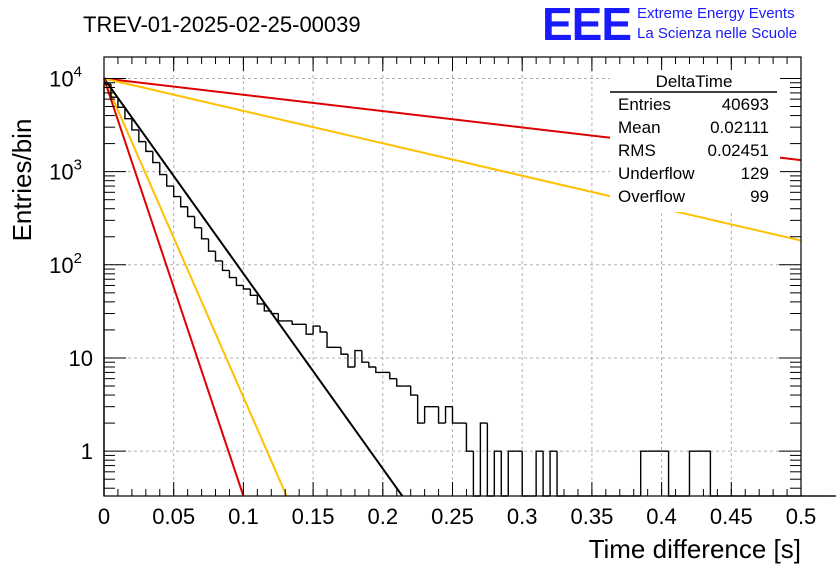 This screenshot has height=572, width=836. I want to click on x-axis-label: Time difference [s], so click(695, 549).